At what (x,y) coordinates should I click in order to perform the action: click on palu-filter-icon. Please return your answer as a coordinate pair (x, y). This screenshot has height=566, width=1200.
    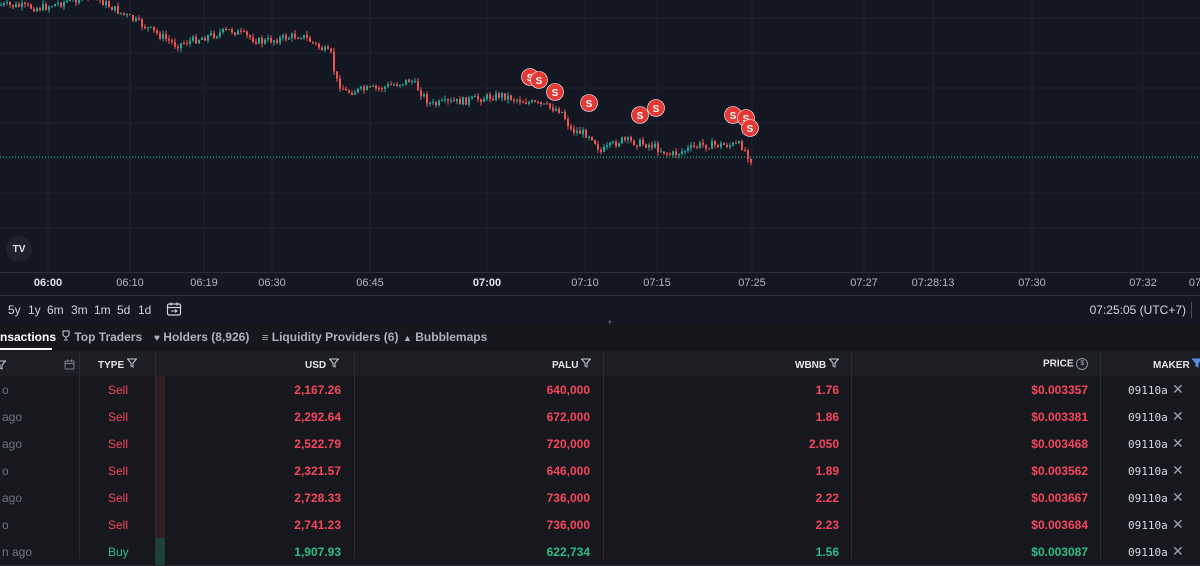
    Looking at the image, I should click on (586, 365).